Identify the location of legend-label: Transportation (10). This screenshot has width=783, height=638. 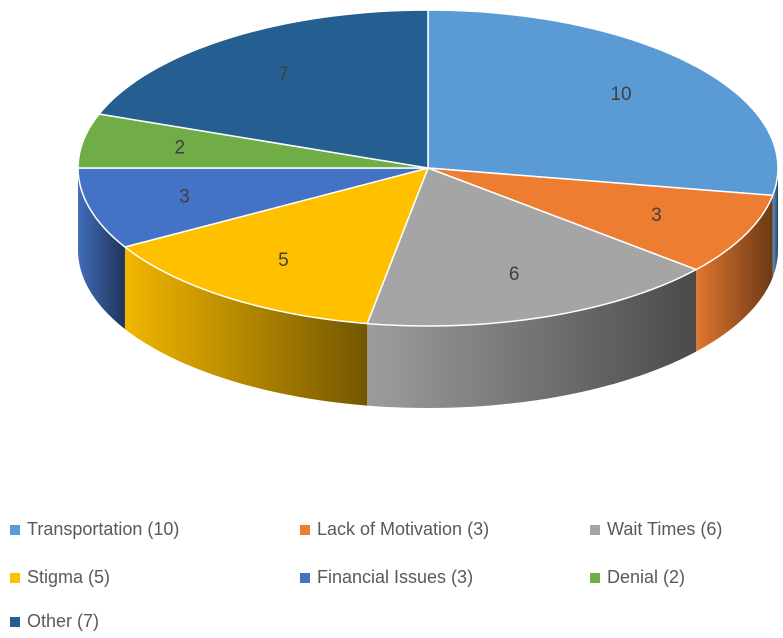
(103, 529).